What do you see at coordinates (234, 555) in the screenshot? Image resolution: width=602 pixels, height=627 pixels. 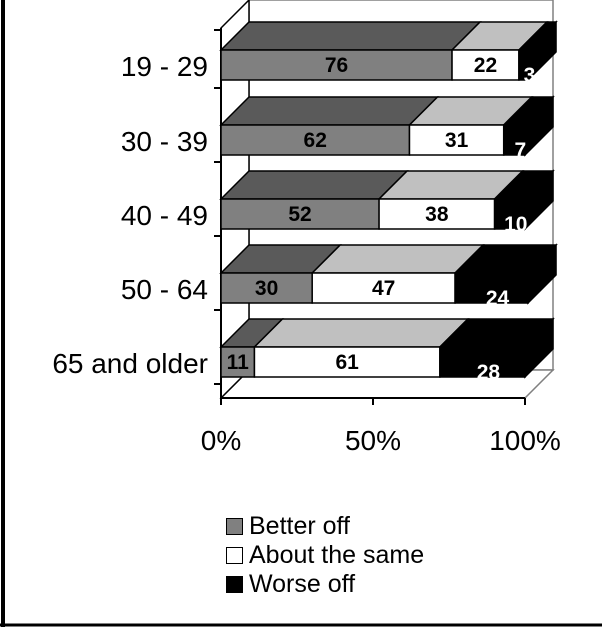 I see `legend-swatch-about-the-same` at bounding box center [234, 555].